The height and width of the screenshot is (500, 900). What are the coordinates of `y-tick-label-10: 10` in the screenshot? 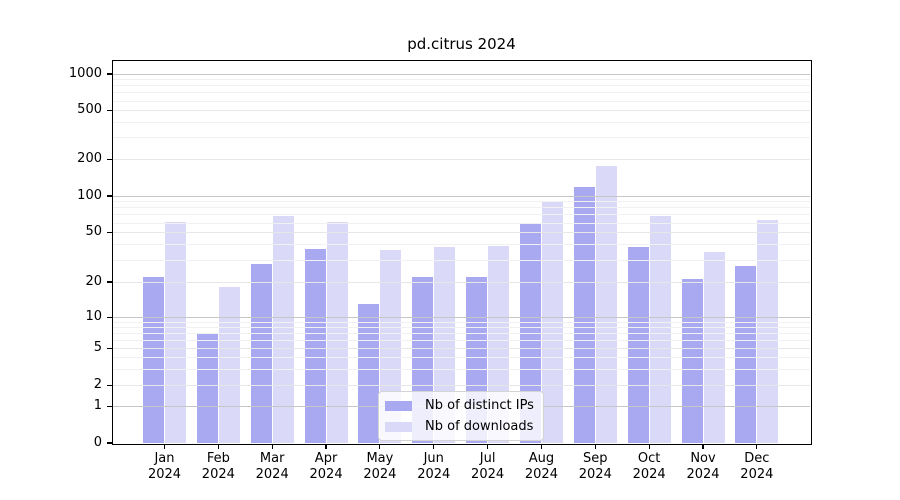 It's located at (93, 316).